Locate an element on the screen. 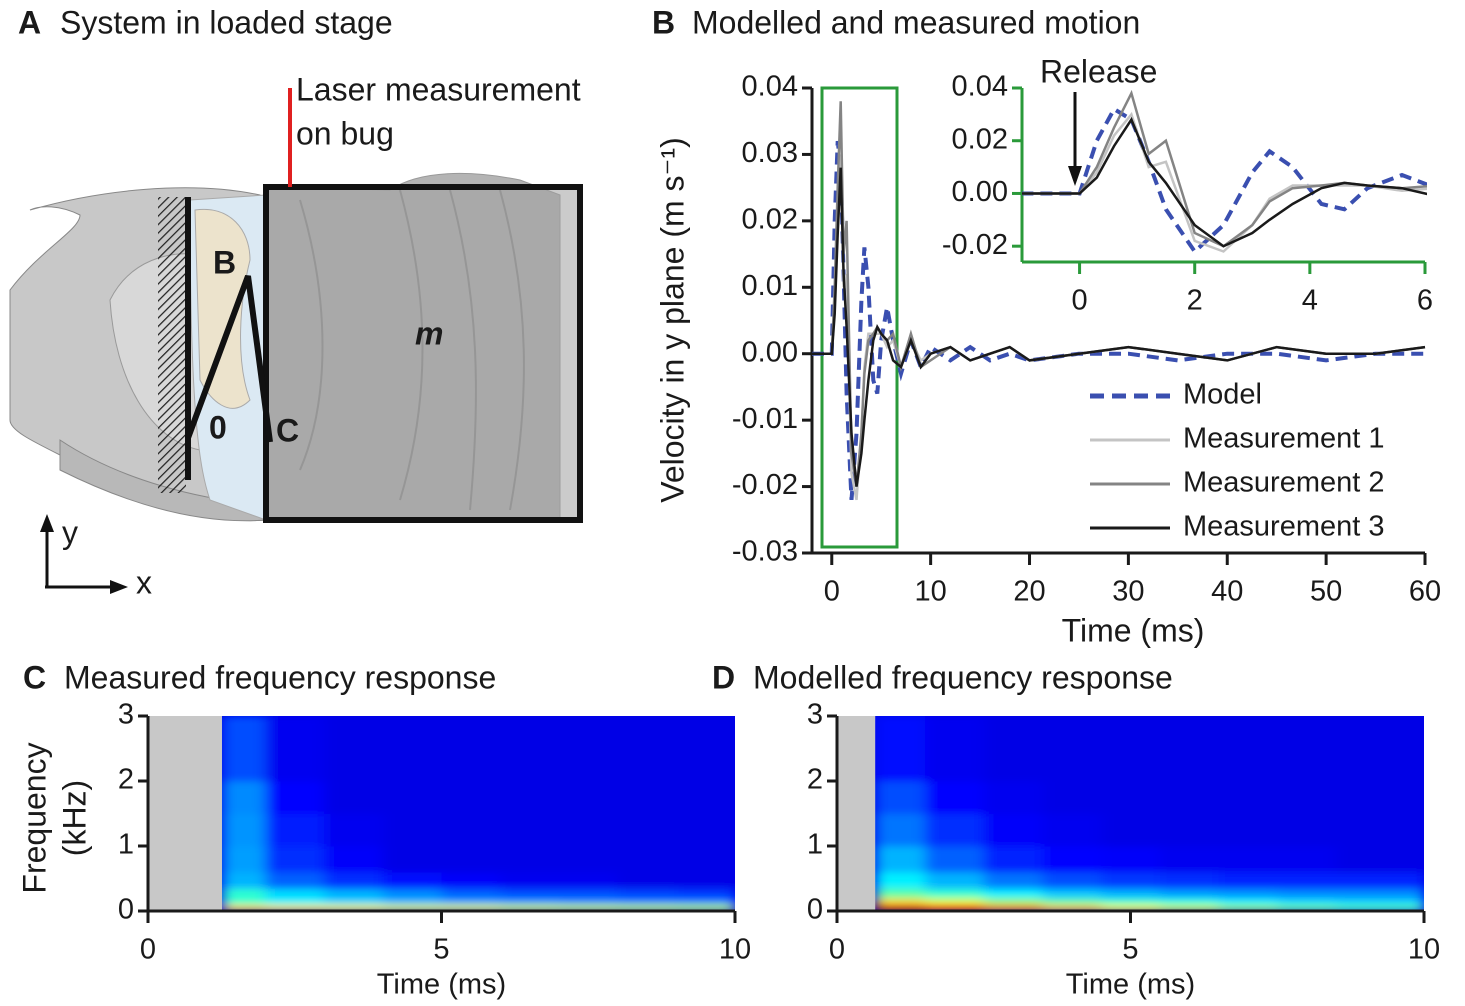  x-tick-label: 30 is located at coordinates (1128, 592).